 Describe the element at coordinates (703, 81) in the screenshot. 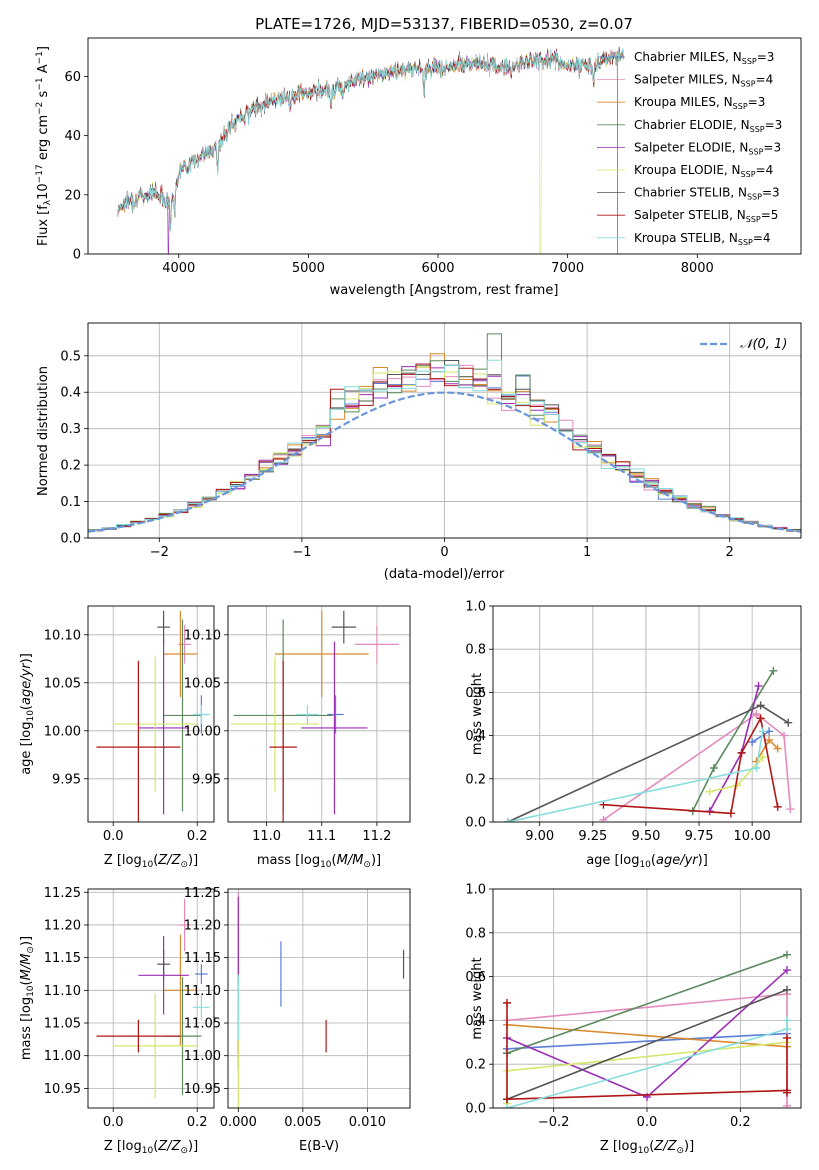

I see `legend-label: Salpeter MILES, NSSP=4` at that location.